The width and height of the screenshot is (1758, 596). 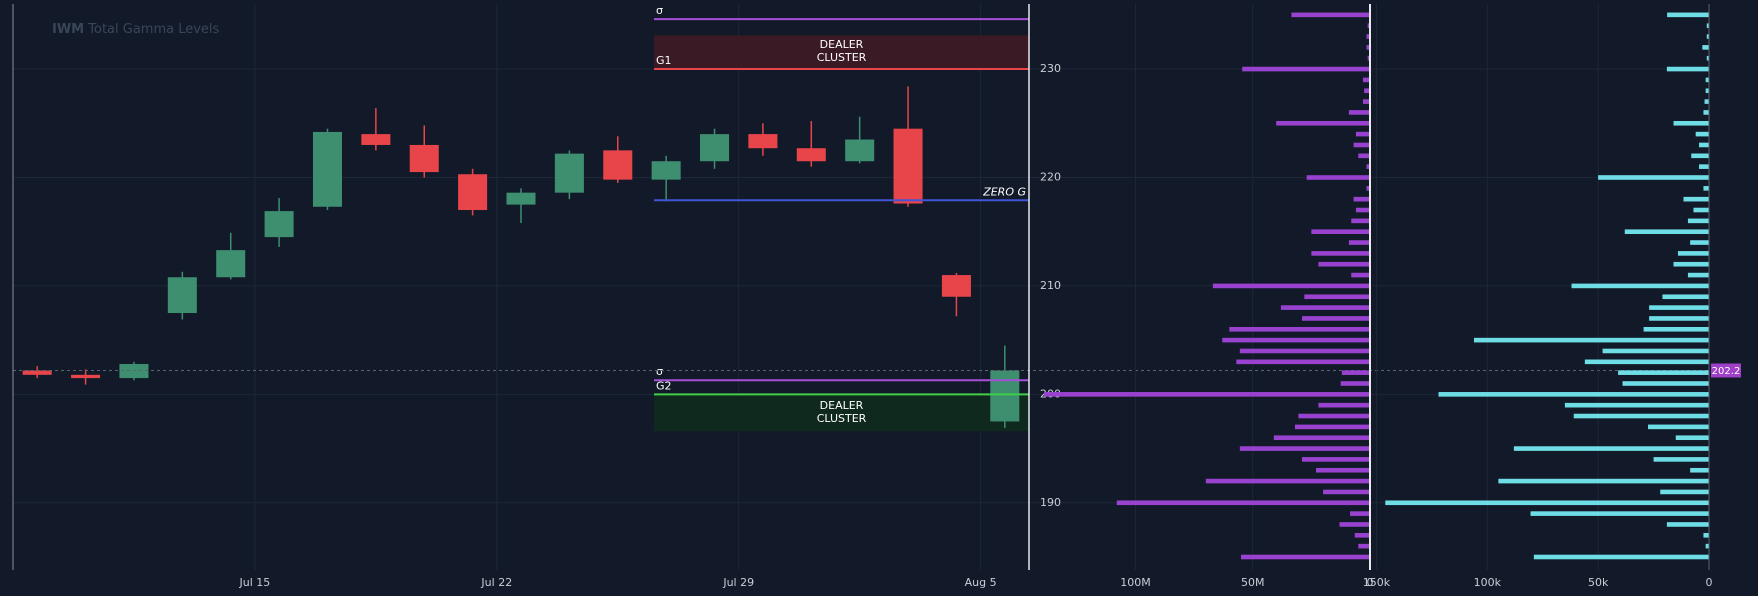 What do you see at coordinates (1050, 68) in the screenshot?
I see `y-tick-label: 230` at bounding box center [1050, 68].